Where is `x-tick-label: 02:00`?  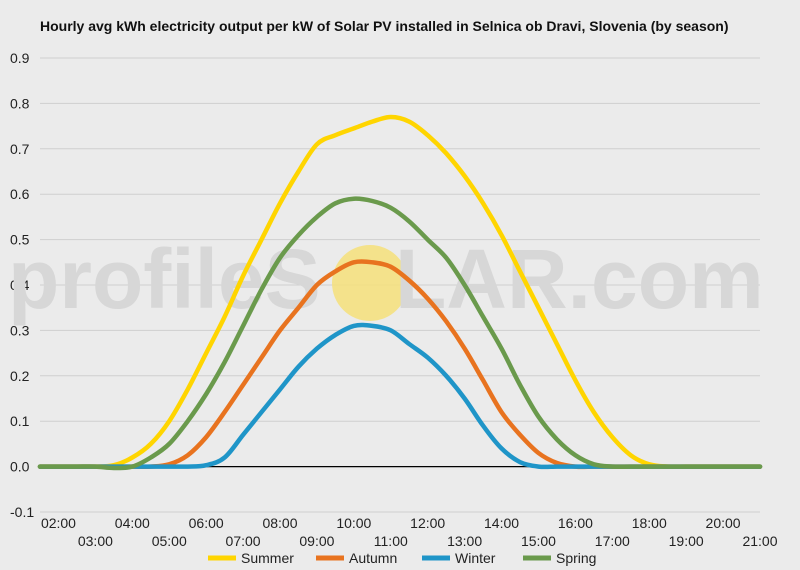
x-tick-label: 02:00 is located at coordinates (58, 523).